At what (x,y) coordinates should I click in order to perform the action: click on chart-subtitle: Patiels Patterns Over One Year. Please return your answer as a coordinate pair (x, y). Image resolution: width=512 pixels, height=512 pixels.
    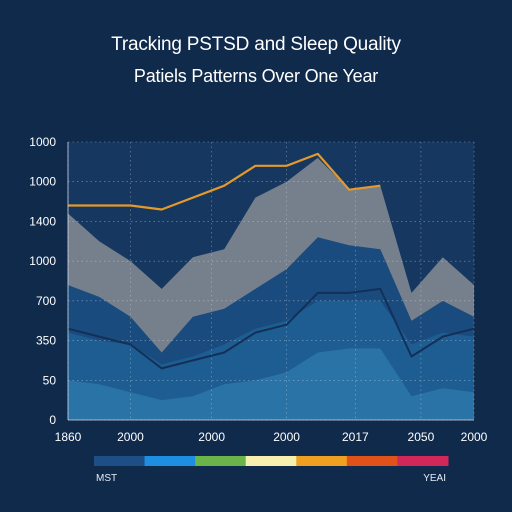
    Looking at the image, I should click on (256, 76).